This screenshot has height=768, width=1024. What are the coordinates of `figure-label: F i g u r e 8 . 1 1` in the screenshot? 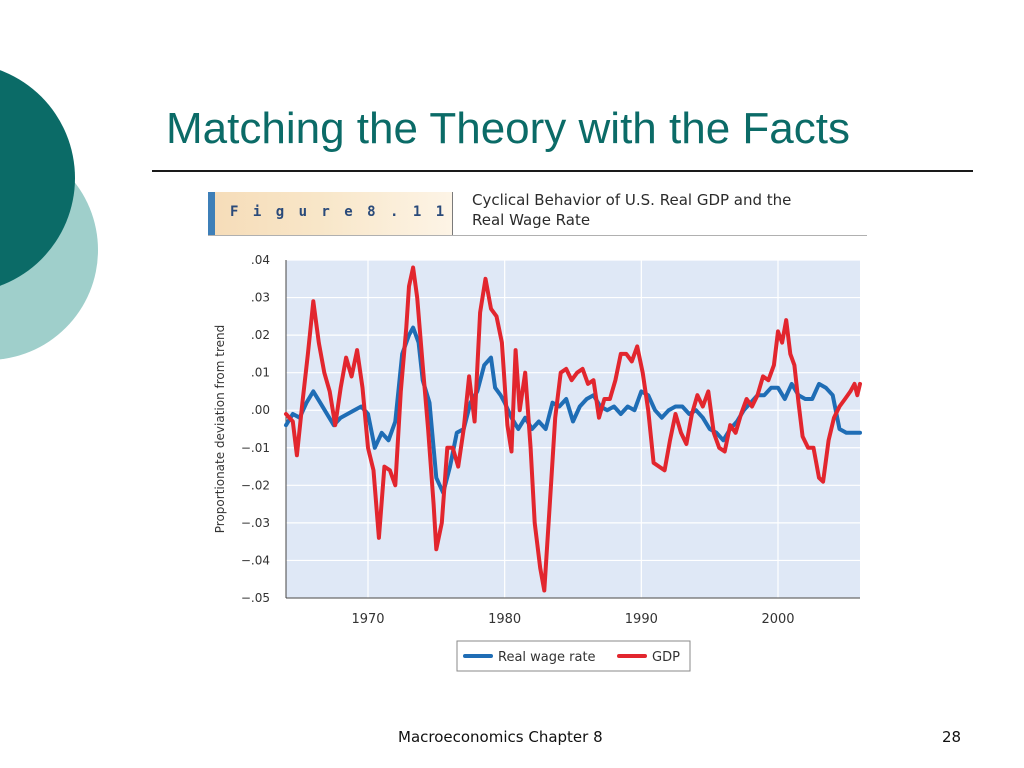 It's located at (339, 212).